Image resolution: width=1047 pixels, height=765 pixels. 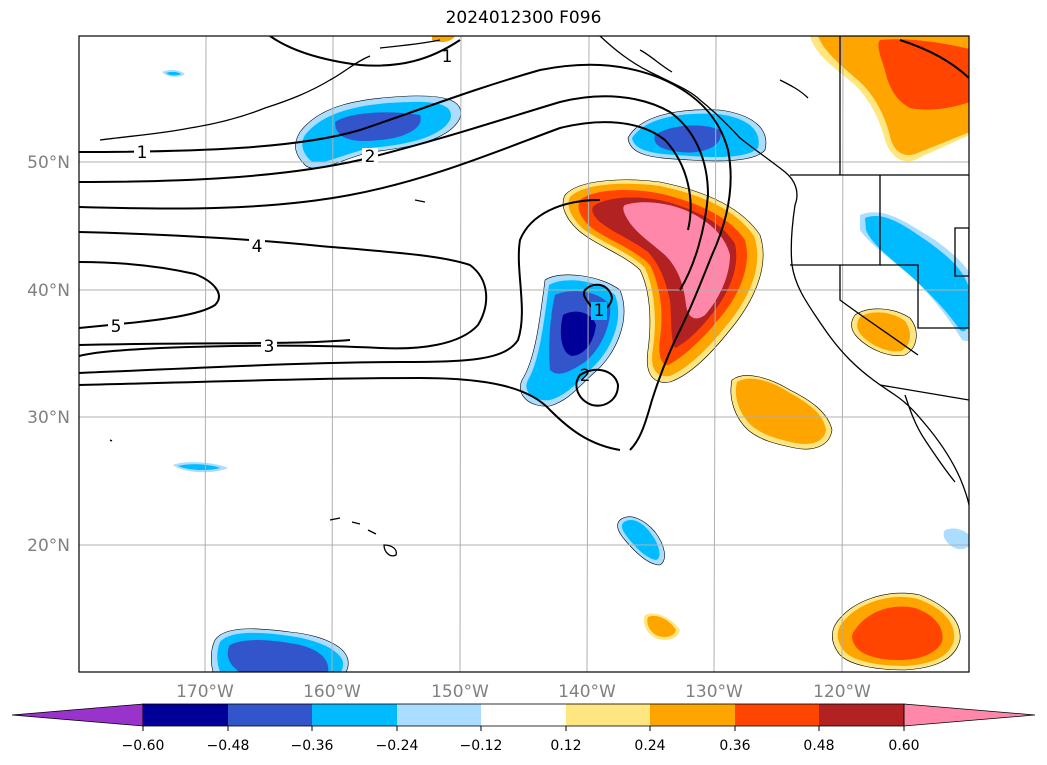 I want to click on colorbar-extend-low, so click(x=77, y=715).